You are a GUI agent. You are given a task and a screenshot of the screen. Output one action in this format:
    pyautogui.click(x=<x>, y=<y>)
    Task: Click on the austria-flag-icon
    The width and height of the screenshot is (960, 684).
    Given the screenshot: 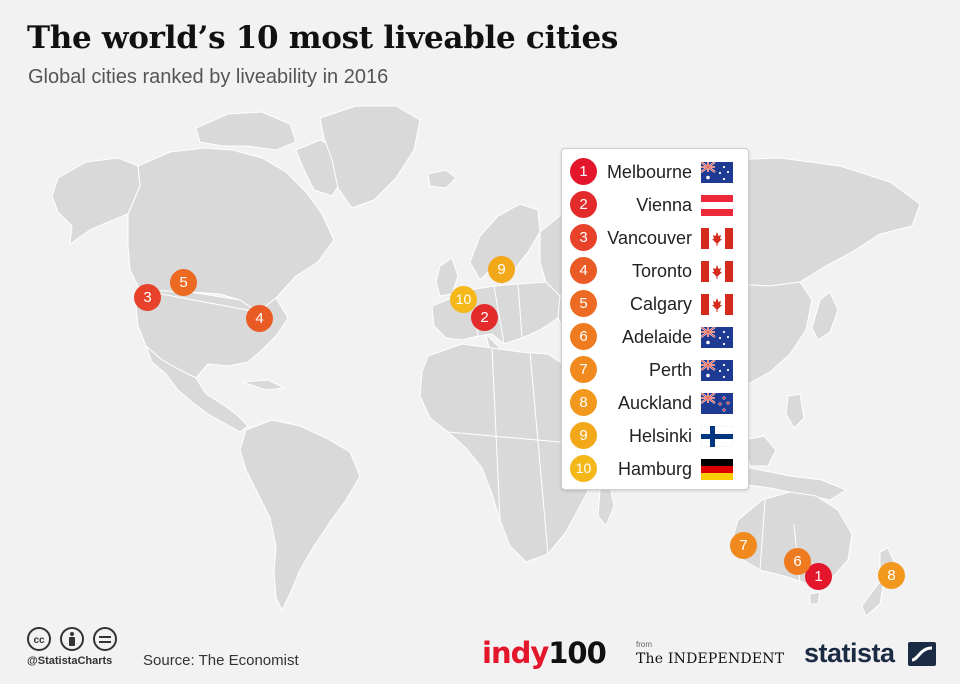 What is the action you would take?
    pyautogui.click(x=717, y=205)
    